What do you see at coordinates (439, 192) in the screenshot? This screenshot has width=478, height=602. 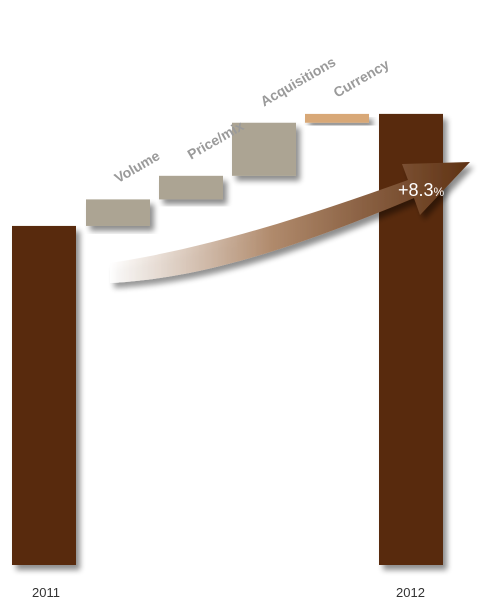 I see `growth-label-unit: %` at bounding box center [439, 192].